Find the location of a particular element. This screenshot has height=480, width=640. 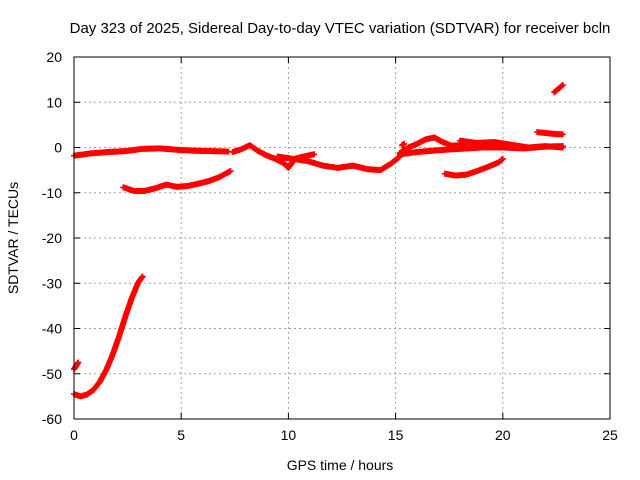

x-tick-label: 5 is located at coordinates (181, 435).